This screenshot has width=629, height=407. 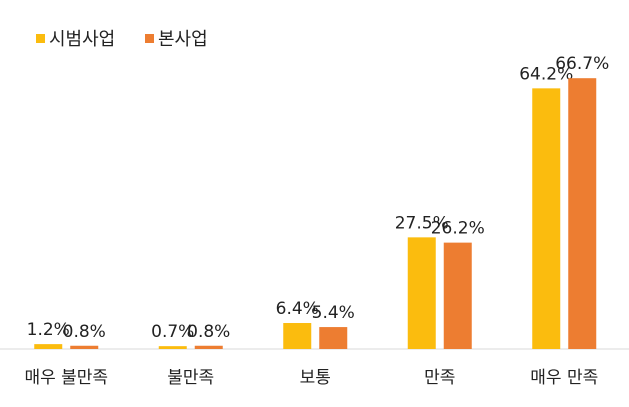 What do you see at coordinates (422, 223) in the screenshot?
I see `value-label: 27.5%` at bounding box center [422, 223].